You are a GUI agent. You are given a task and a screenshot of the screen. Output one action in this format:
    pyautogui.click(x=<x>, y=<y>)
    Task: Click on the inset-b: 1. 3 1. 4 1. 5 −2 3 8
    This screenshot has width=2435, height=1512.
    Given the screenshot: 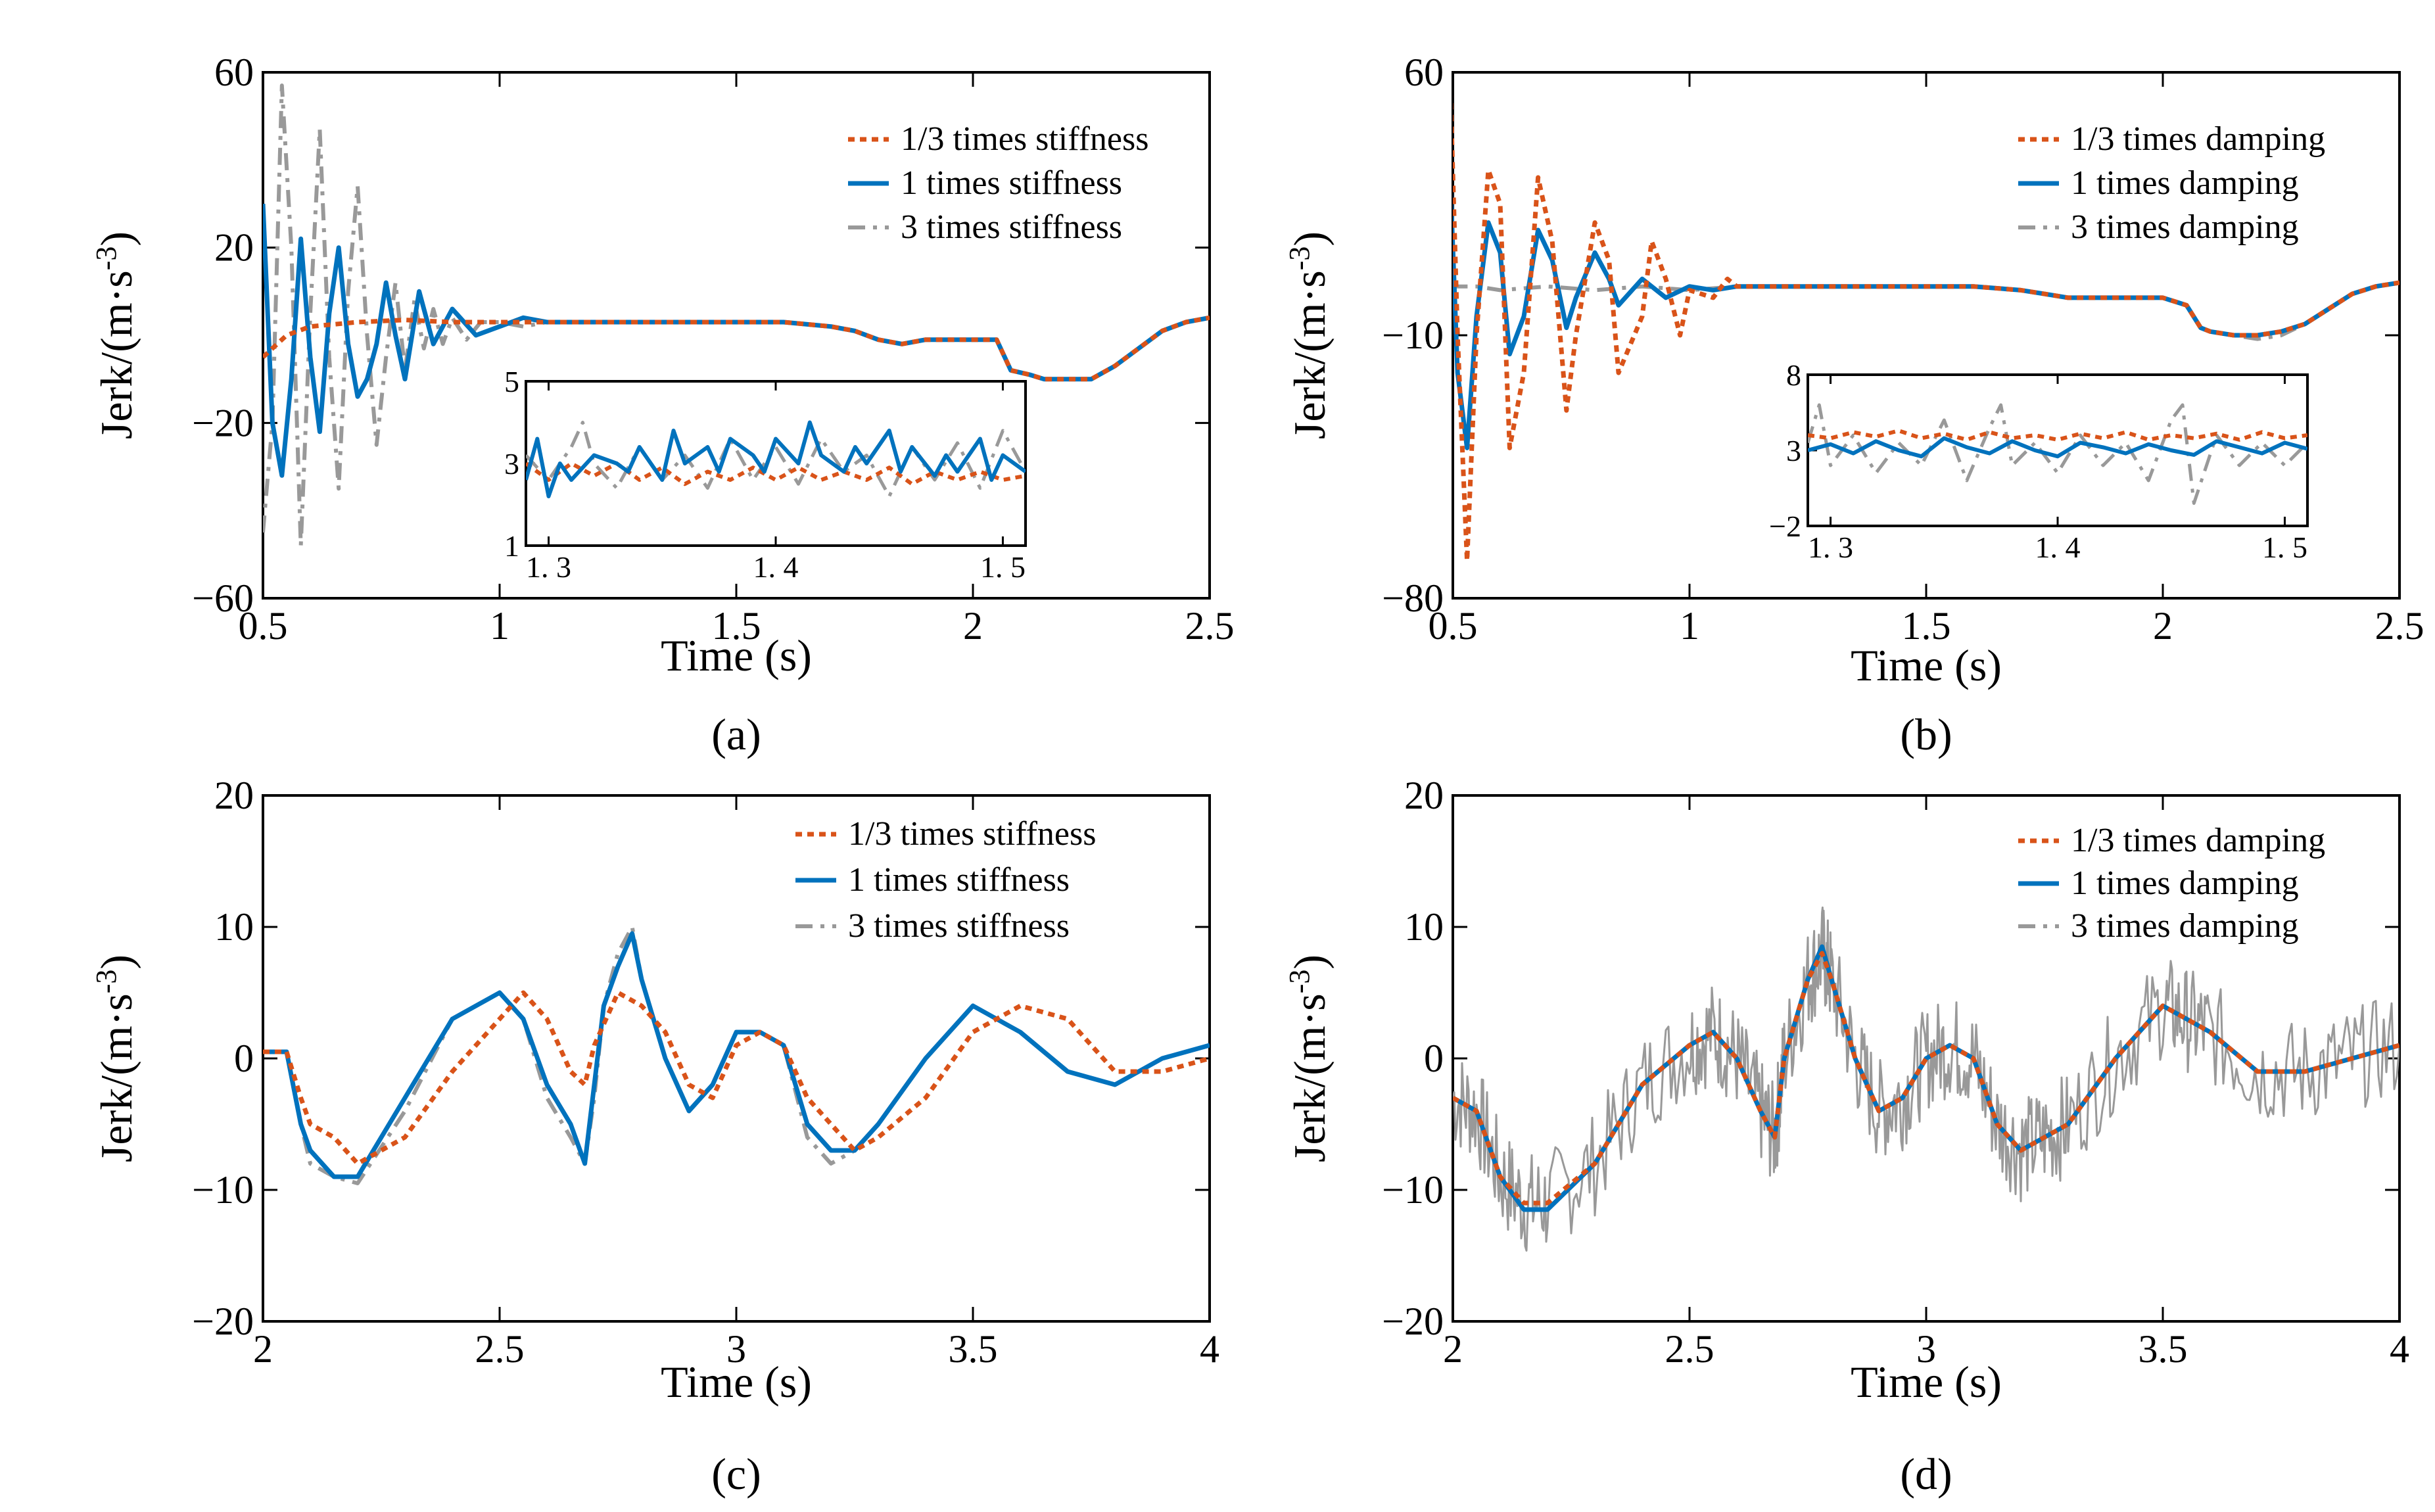 What is the action you would take?
    pyautogui.click(x=2039, y=461)
    